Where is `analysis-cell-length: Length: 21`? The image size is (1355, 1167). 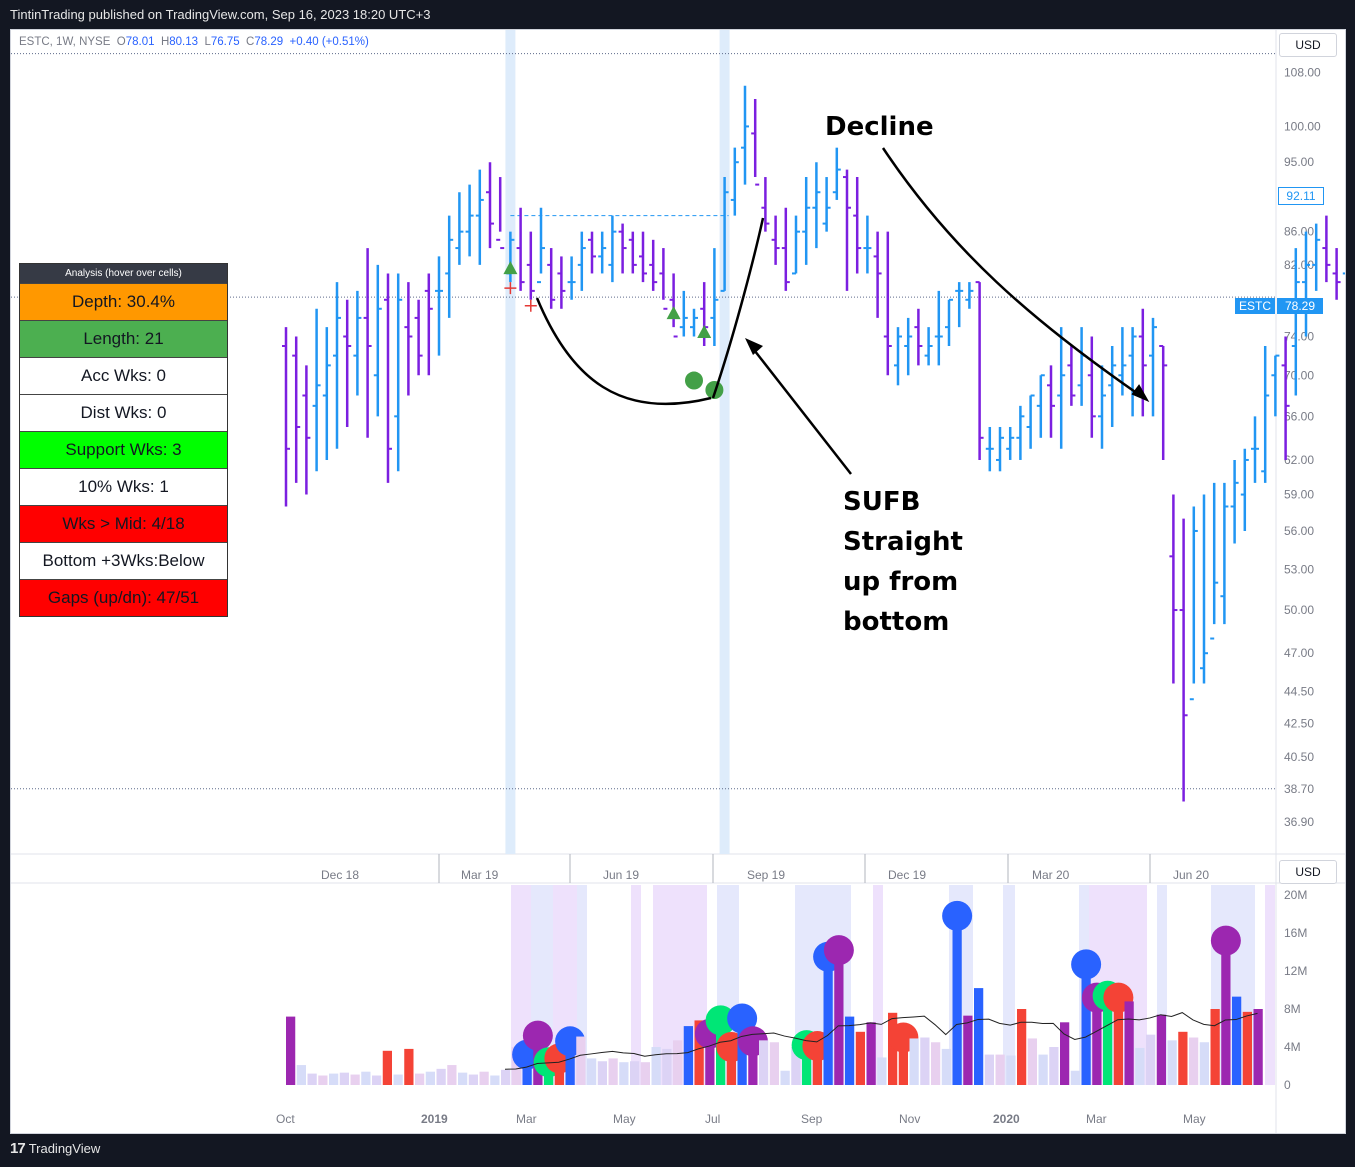
analysis-cell-length: Length: 21 is located at coordinates (123, 338).